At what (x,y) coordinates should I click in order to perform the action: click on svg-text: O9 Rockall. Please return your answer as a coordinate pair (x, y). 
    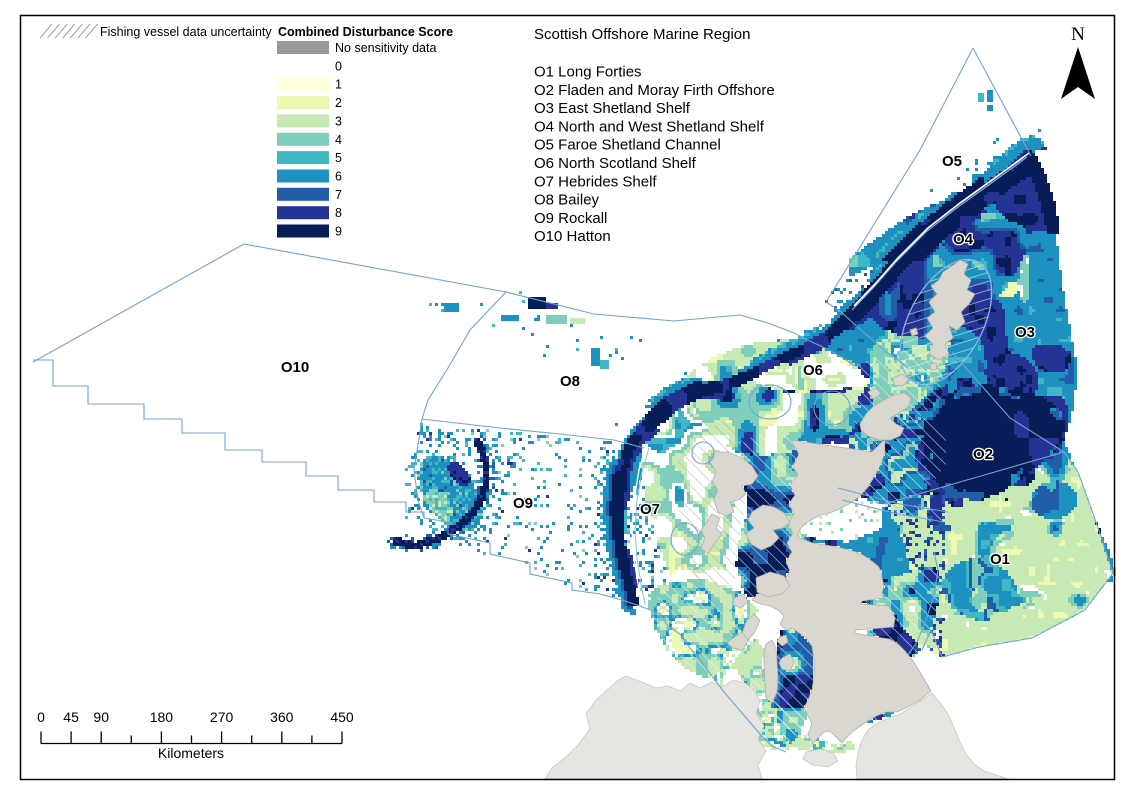
    Looking at the image, I should click on (570, 218).